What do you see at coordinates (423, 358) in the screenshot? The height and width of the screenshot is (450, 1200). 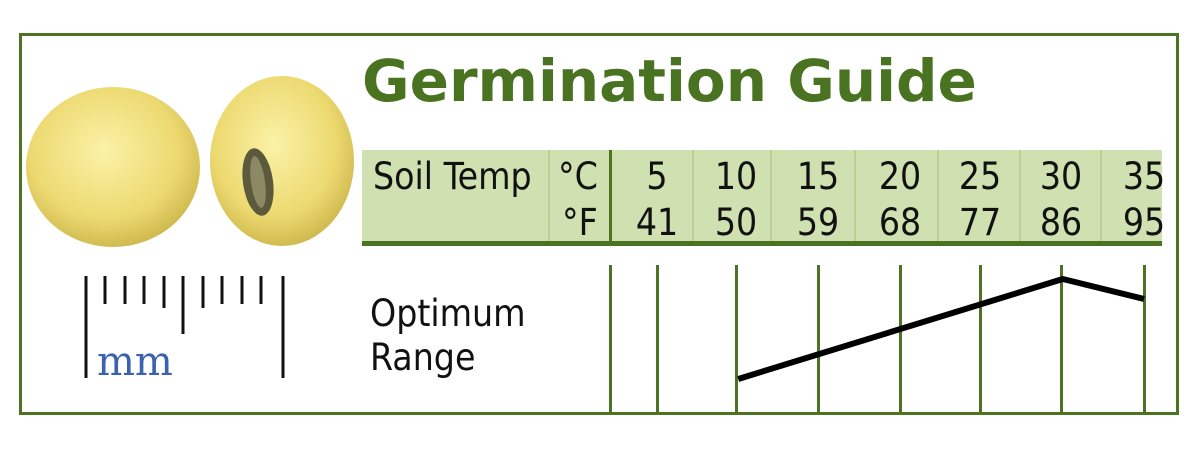 I see `optimum-range-line-2: Range` at bounding box center [423, 358].